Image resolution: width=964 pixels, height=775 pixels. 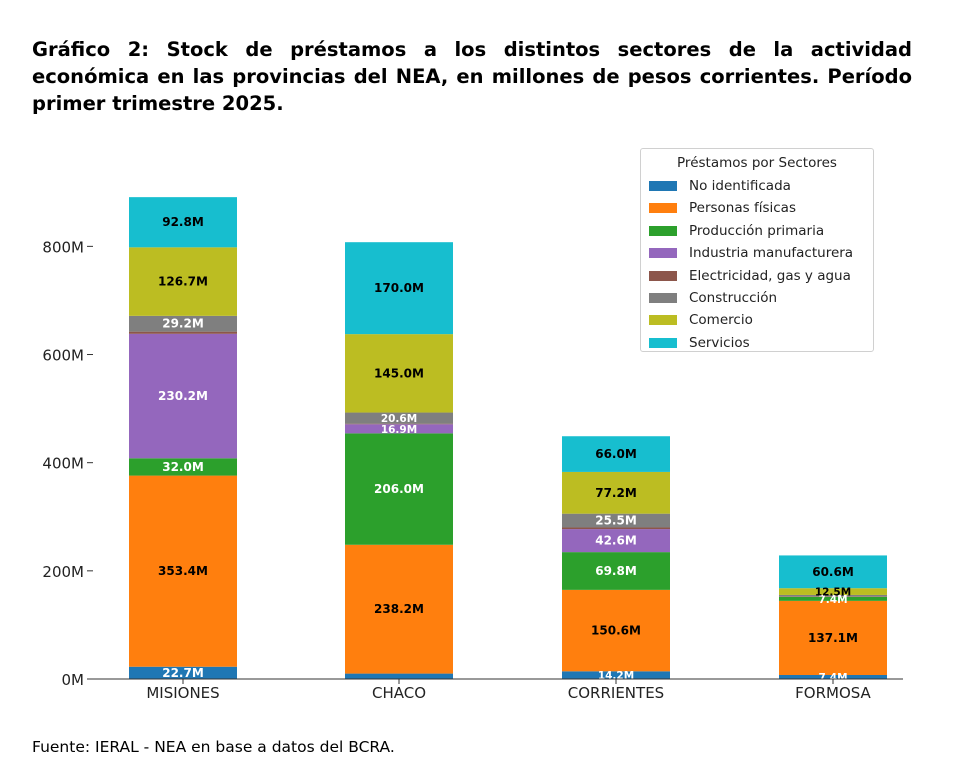 I want to click on data-label: 69.8M, so click(x=616, y=571).